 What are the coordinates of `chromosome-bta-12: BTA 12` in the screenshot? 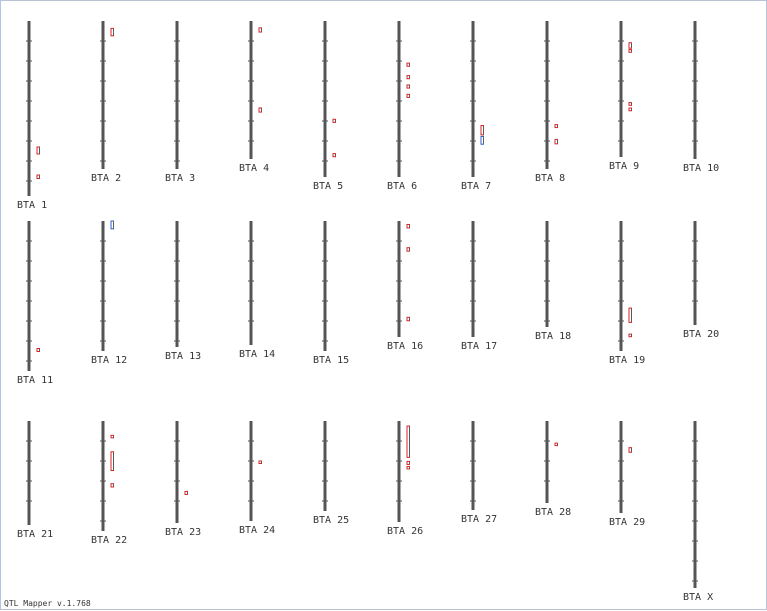 It's located at (109, 293).